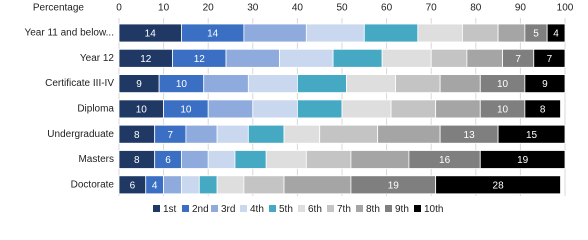 This screenshot has height=240, width=588. I want to click on x-tick-label: 50, so click(342, 8).